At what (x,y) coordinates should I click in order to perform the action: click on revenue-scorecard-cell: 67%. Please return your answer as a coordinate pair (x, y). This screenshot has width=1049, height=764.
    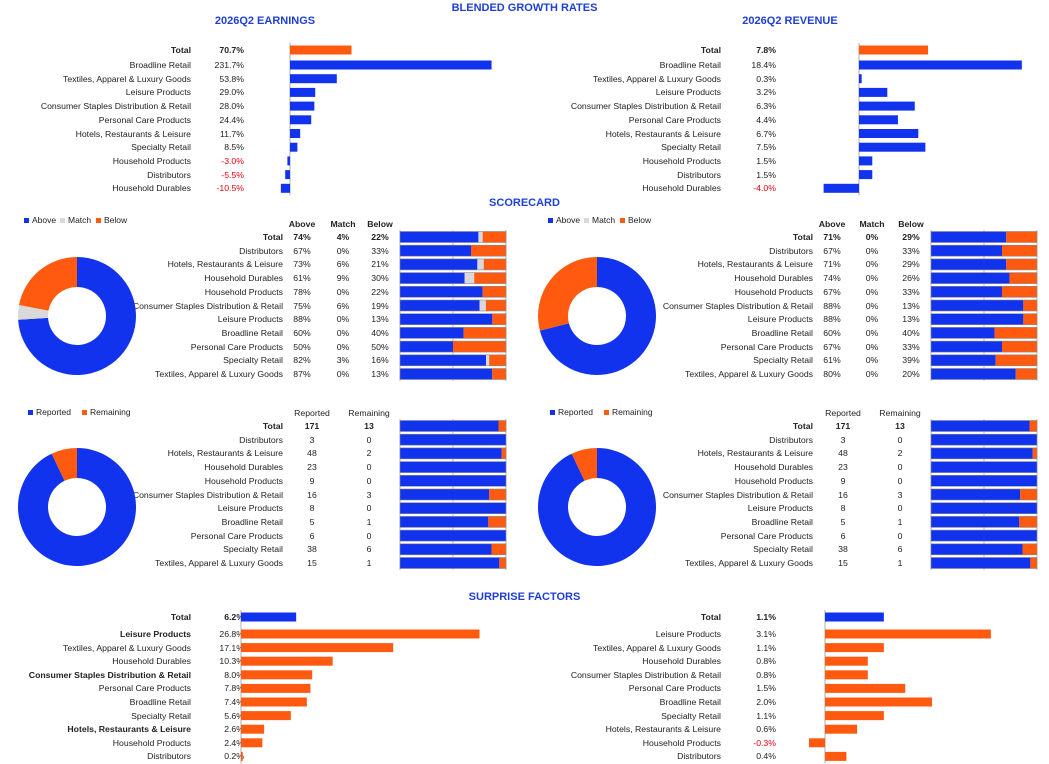
    Looking at the image, I should click on (832, 250).